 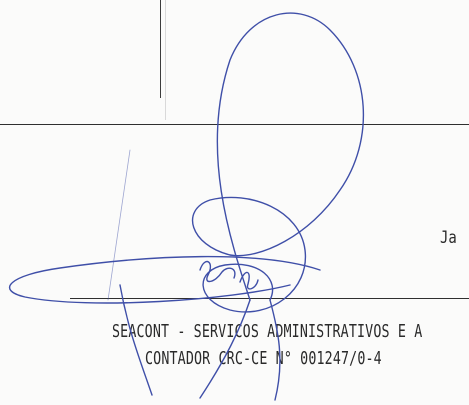 What do you see at coordinates (263, 358) in the screenshot?
I see `signature-accountant-registration: CONTADOR CRC-CE N° 001247/0-4` at bounding box center [263, 358].